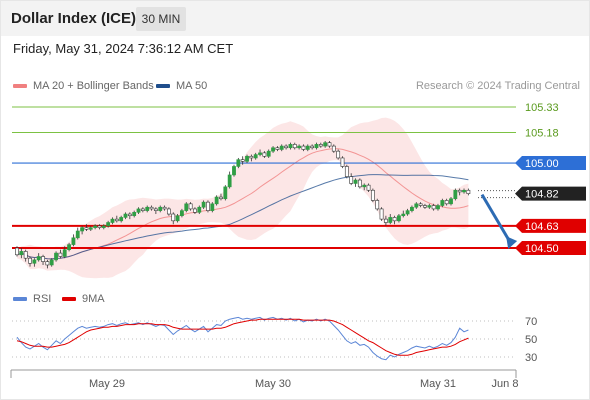 The width and height of the screenshot is (590, 400). Describe the element at coordinates (438, 384) in the screenshot. I see `x-tick-label: May 31` at that location.